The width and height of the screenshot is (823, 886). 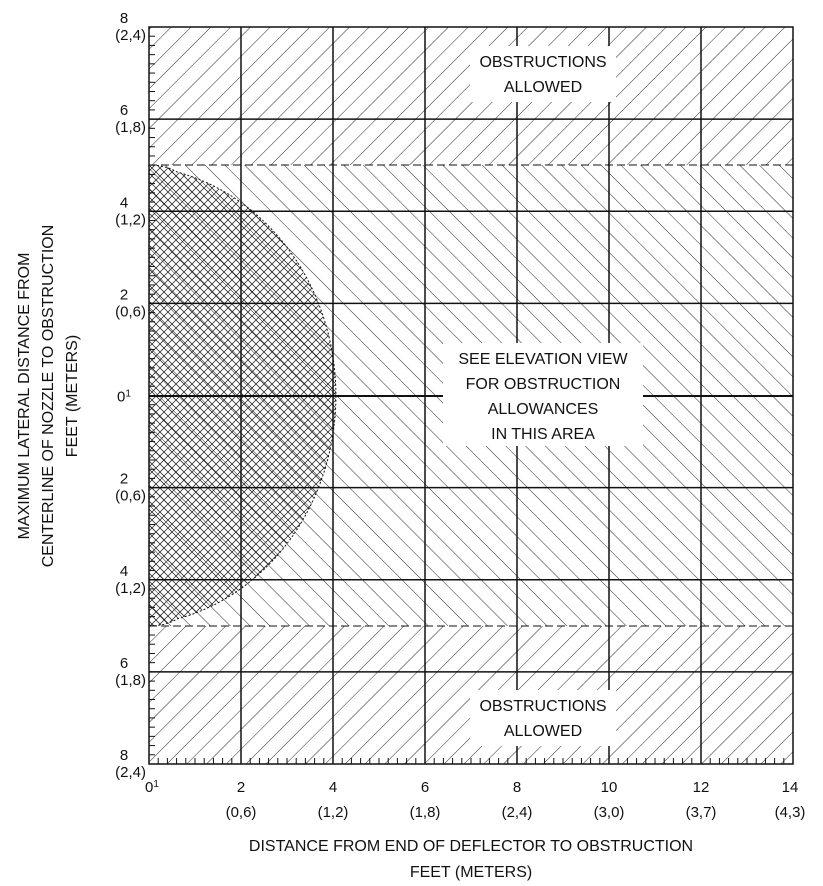 What do you see at coordinates (72, 396) in the screenshot?
I see `y-axis-title-line3: FEET (METERS)` at bounding box center [72, 396].